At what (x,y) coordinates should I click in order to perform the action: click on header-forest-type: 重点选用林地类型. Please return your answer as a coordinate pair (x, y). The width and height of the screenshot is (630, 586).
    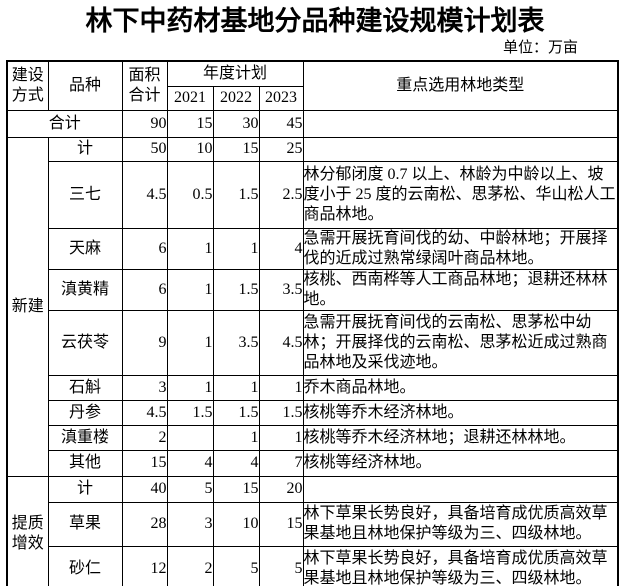
    Looking at the image, I should click on (460, 85).